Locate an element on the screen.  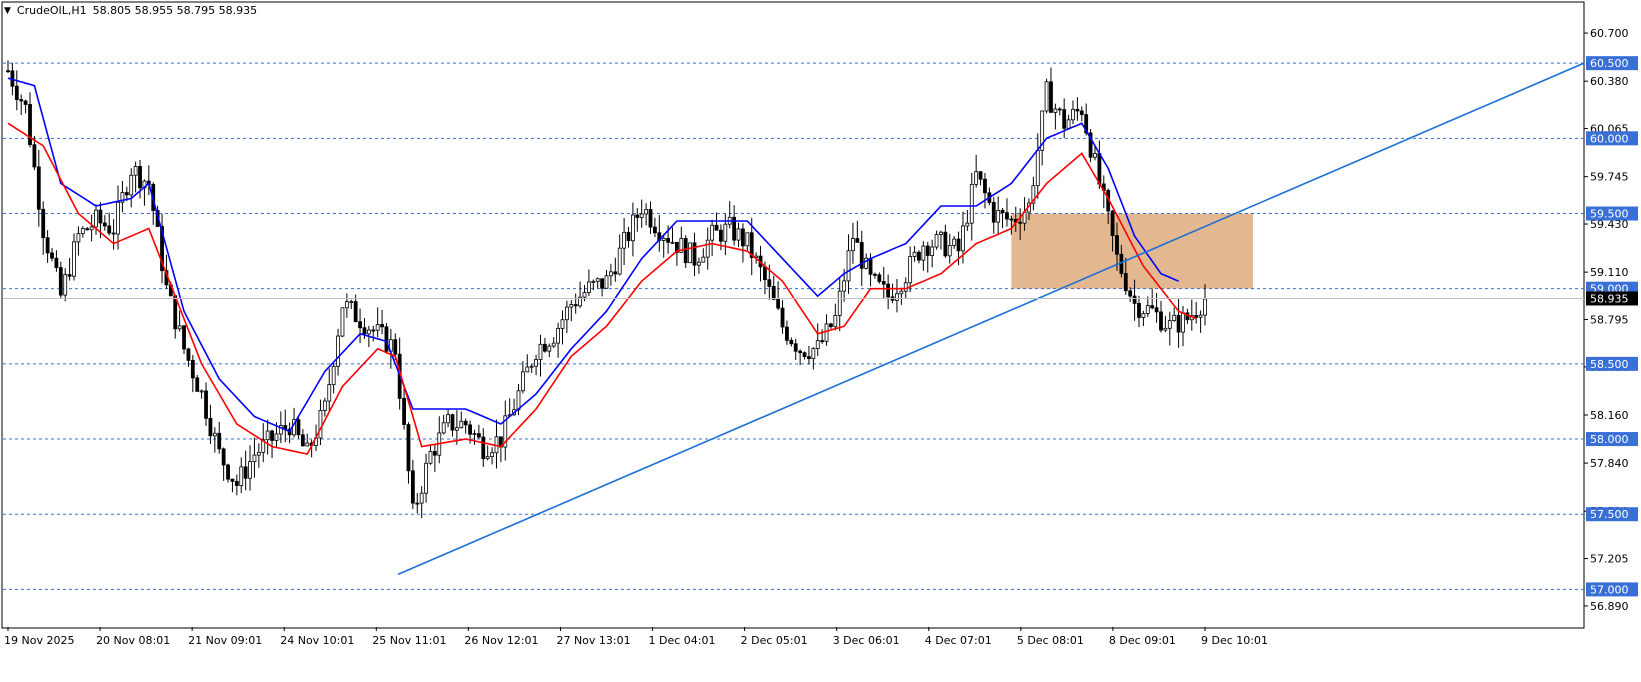
dropdown-triangle-icon: ▼ is located at coordinates (7, 10).